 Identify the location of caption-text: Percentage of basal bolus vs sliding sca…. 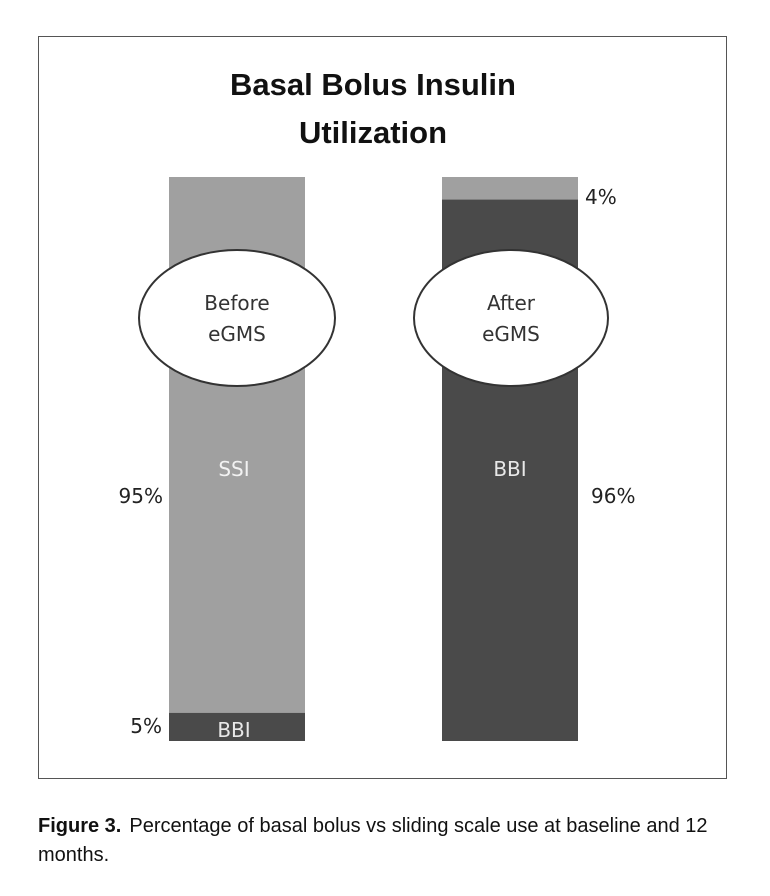
(373, 840).